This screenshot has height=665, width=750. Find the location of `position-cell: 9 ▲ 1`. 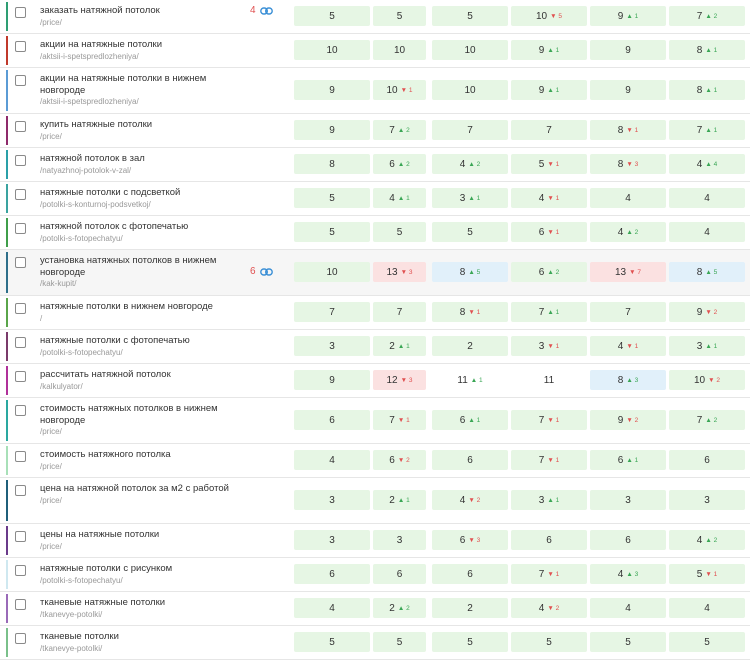

position-cell: 9 ▲ 1 is located at coordinates (549, 50).